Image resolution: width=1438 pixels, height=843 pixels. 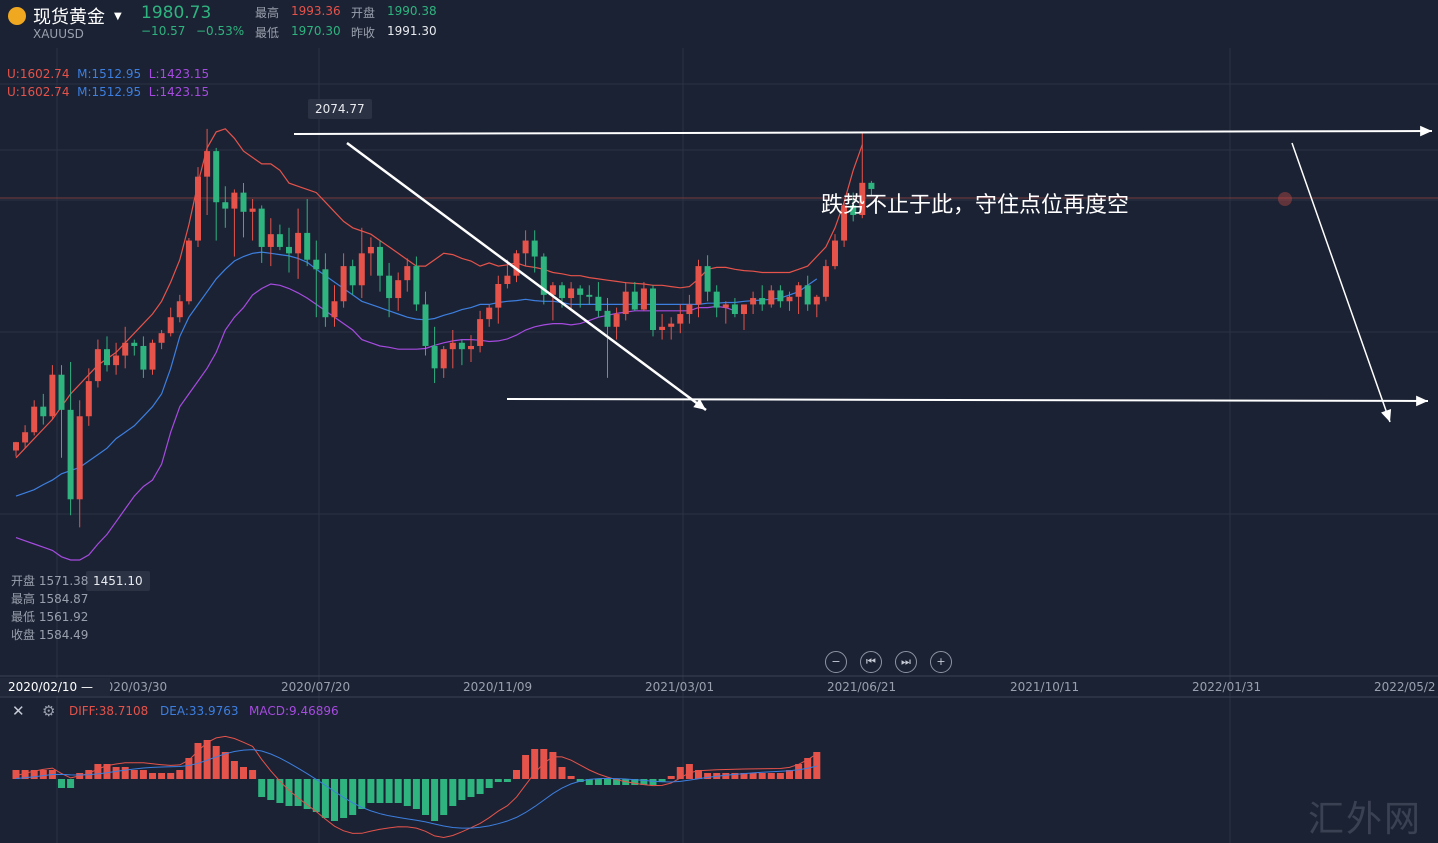 What do you see at coordinates (871, 662) in the screenshot?
I see `scroll-start-button: ⏮` at bounding box center [871, 662].